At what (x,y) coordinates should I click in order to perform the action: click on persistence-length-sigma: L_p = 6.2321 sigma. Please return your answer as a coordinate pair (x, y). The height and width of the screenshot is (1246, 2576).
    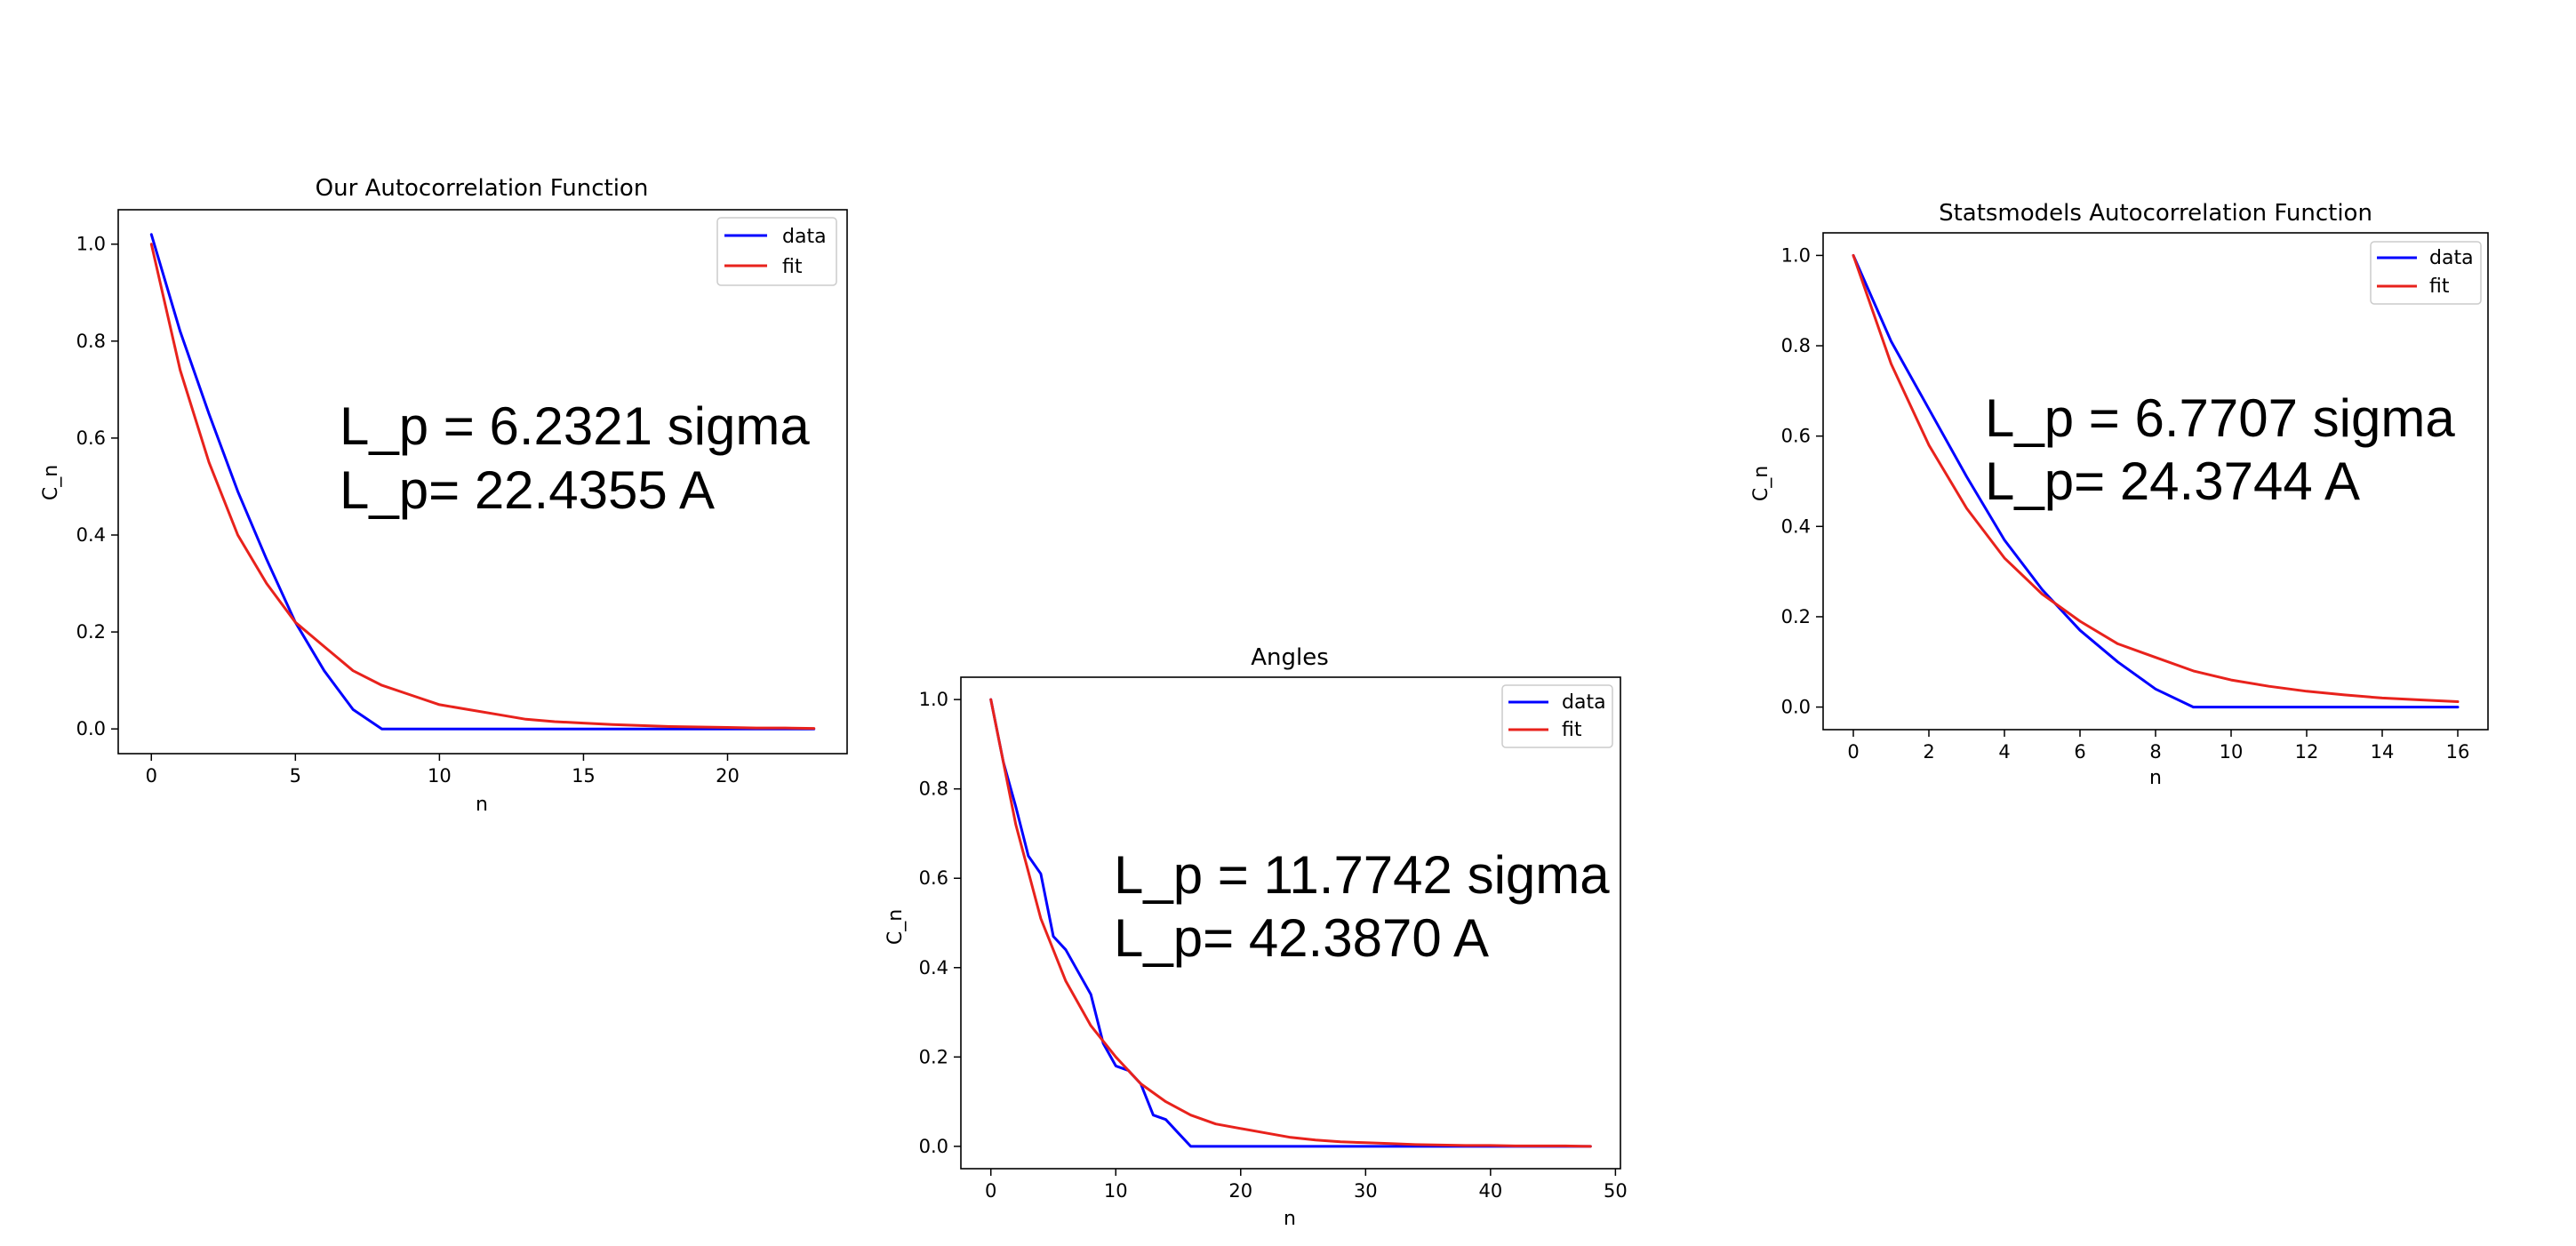
    Looking at the image, I should click on (575, 426).